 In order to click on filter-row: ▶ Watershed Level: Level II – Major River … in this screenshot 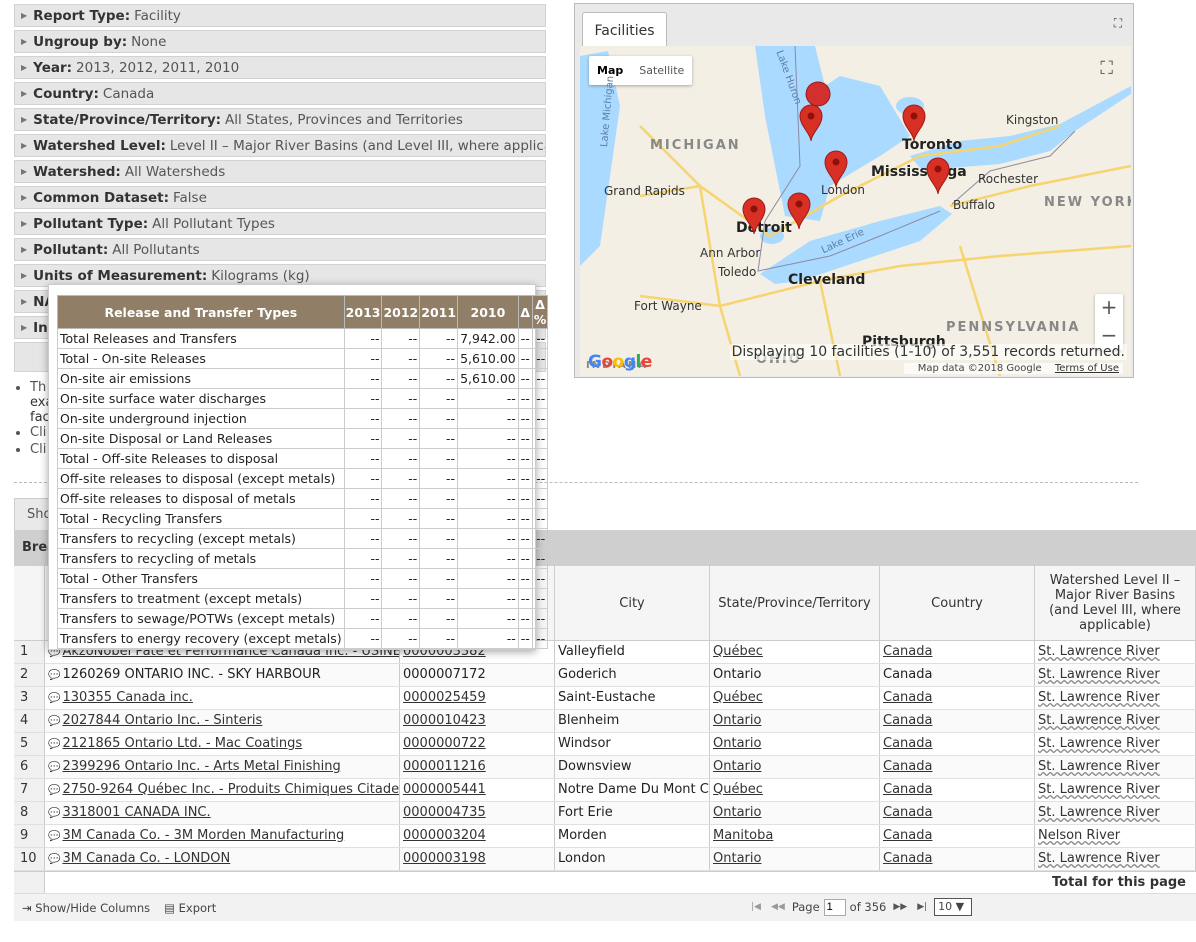, I will do `click(280, 145)`.